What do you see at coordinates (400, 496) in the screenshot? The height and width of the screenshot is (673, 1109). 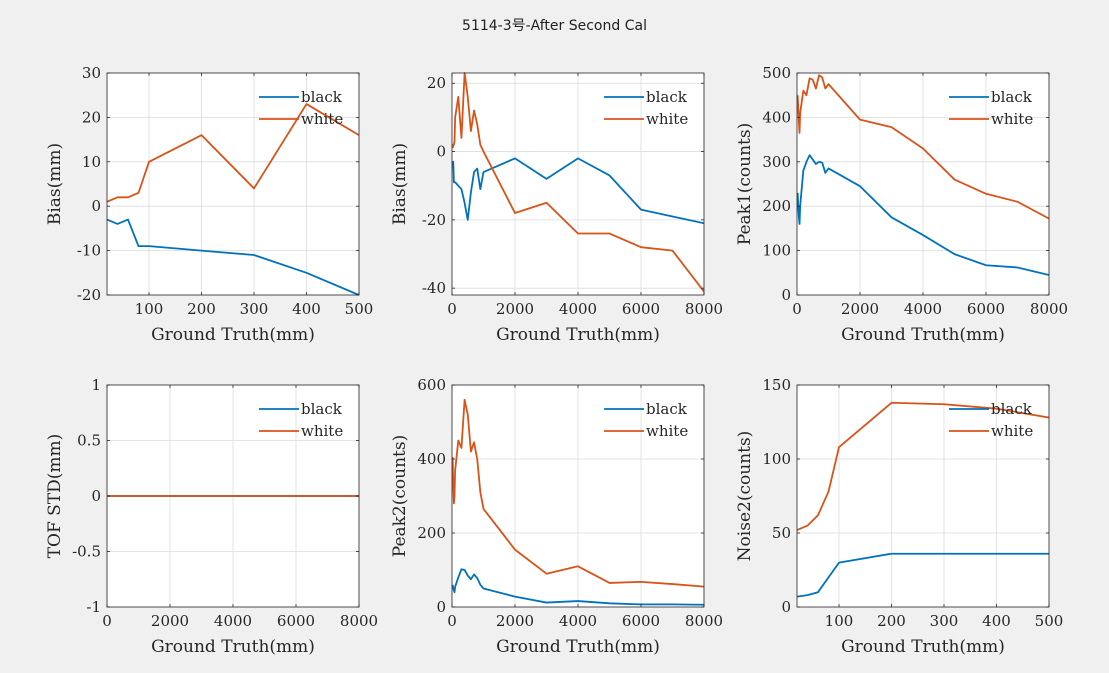 I see `y-axis-label: Peak2(counts)` at bounding box center [400, 496].